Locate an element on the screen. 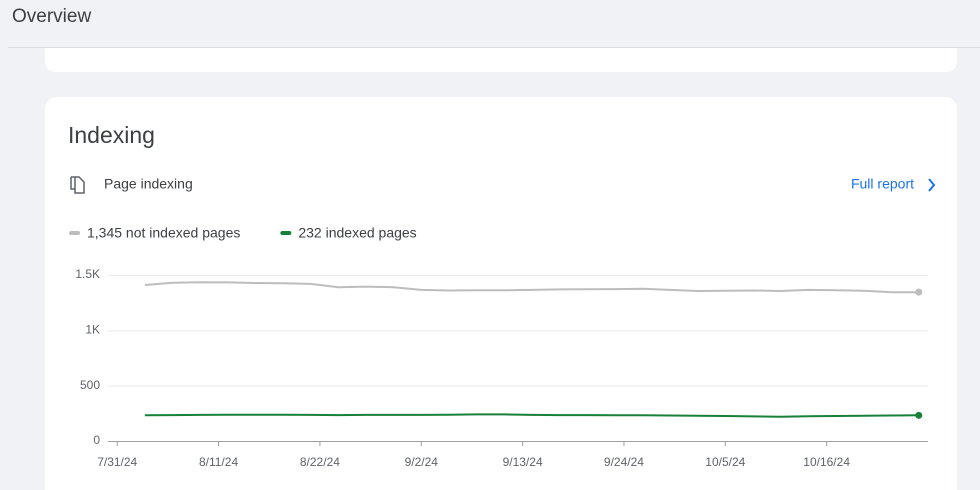  y-tick-label: 1K is located at coordinates (92, 330).